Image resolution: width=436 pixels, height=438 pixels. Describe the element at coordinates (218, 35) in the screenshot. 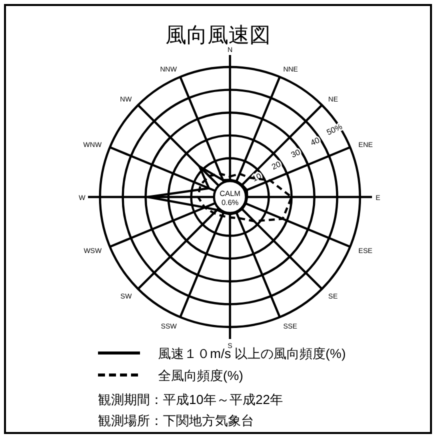

I see `chart-title: 風向風速図` at that location.